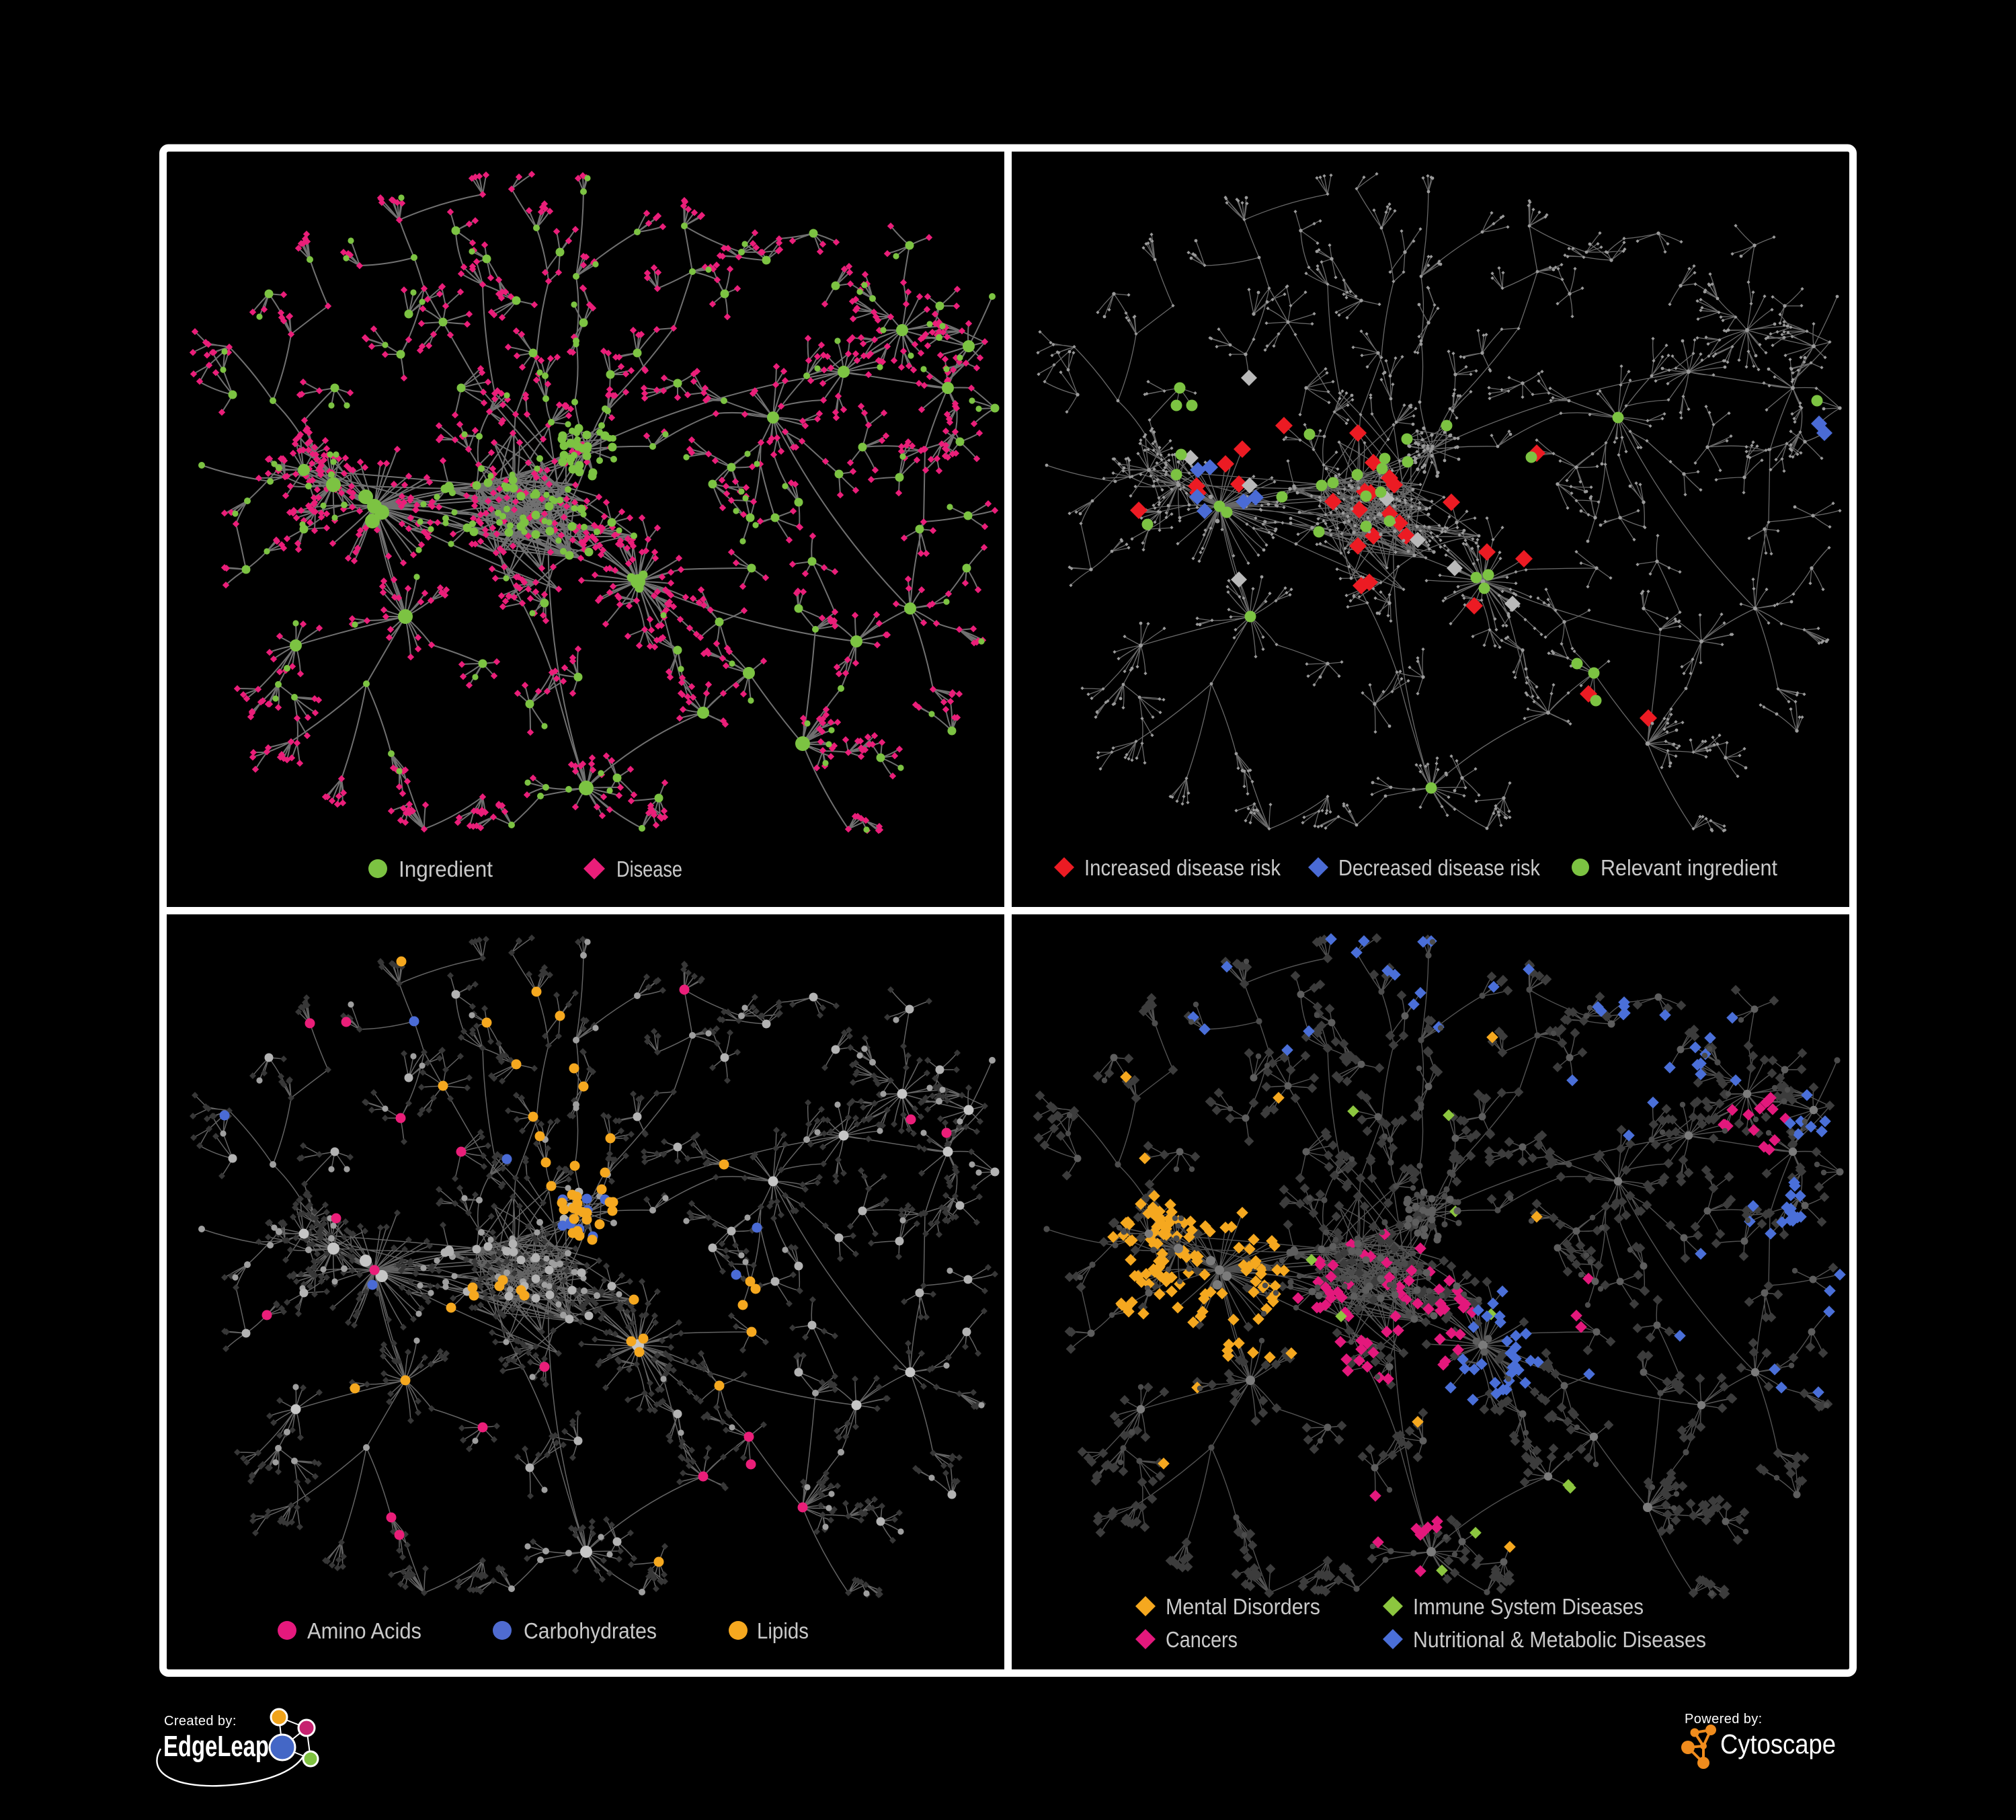 The width and height of the screenshot is (2016, 1820). I want to click on svg-text: Disease, so click(649, 869).